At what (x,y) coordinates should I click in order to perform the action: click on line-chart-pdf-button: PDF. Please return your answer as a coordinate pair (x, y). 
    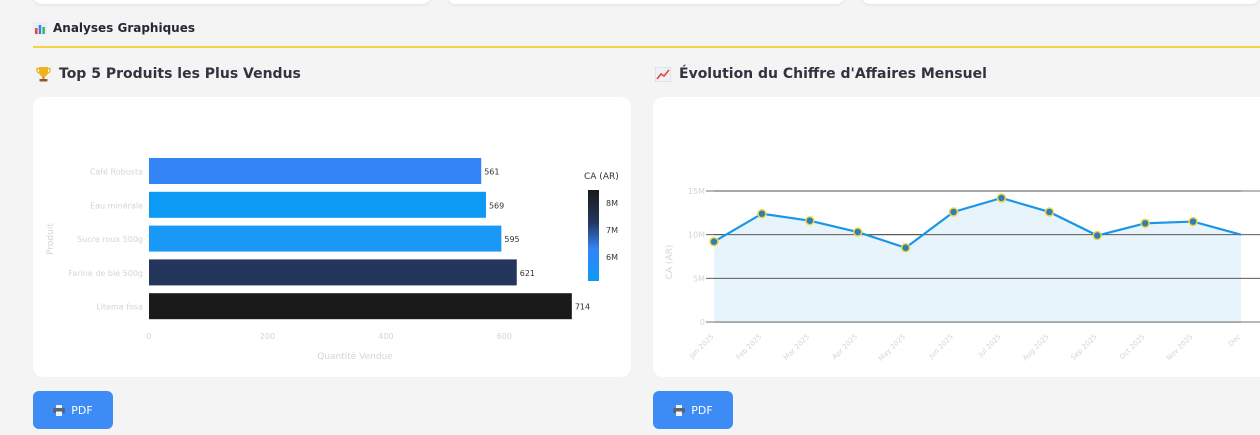
    Looking at the image, I should click on (693, 410).